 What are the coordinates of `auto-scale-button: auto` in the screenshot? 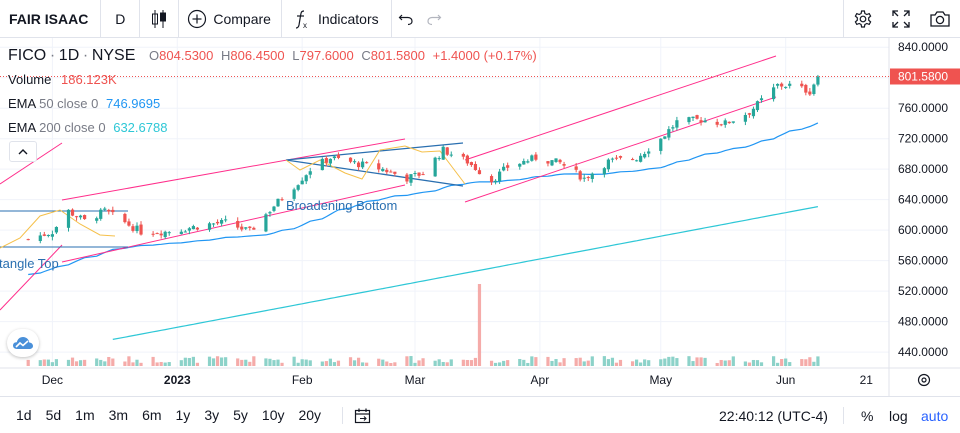 It's located at (934, 415).